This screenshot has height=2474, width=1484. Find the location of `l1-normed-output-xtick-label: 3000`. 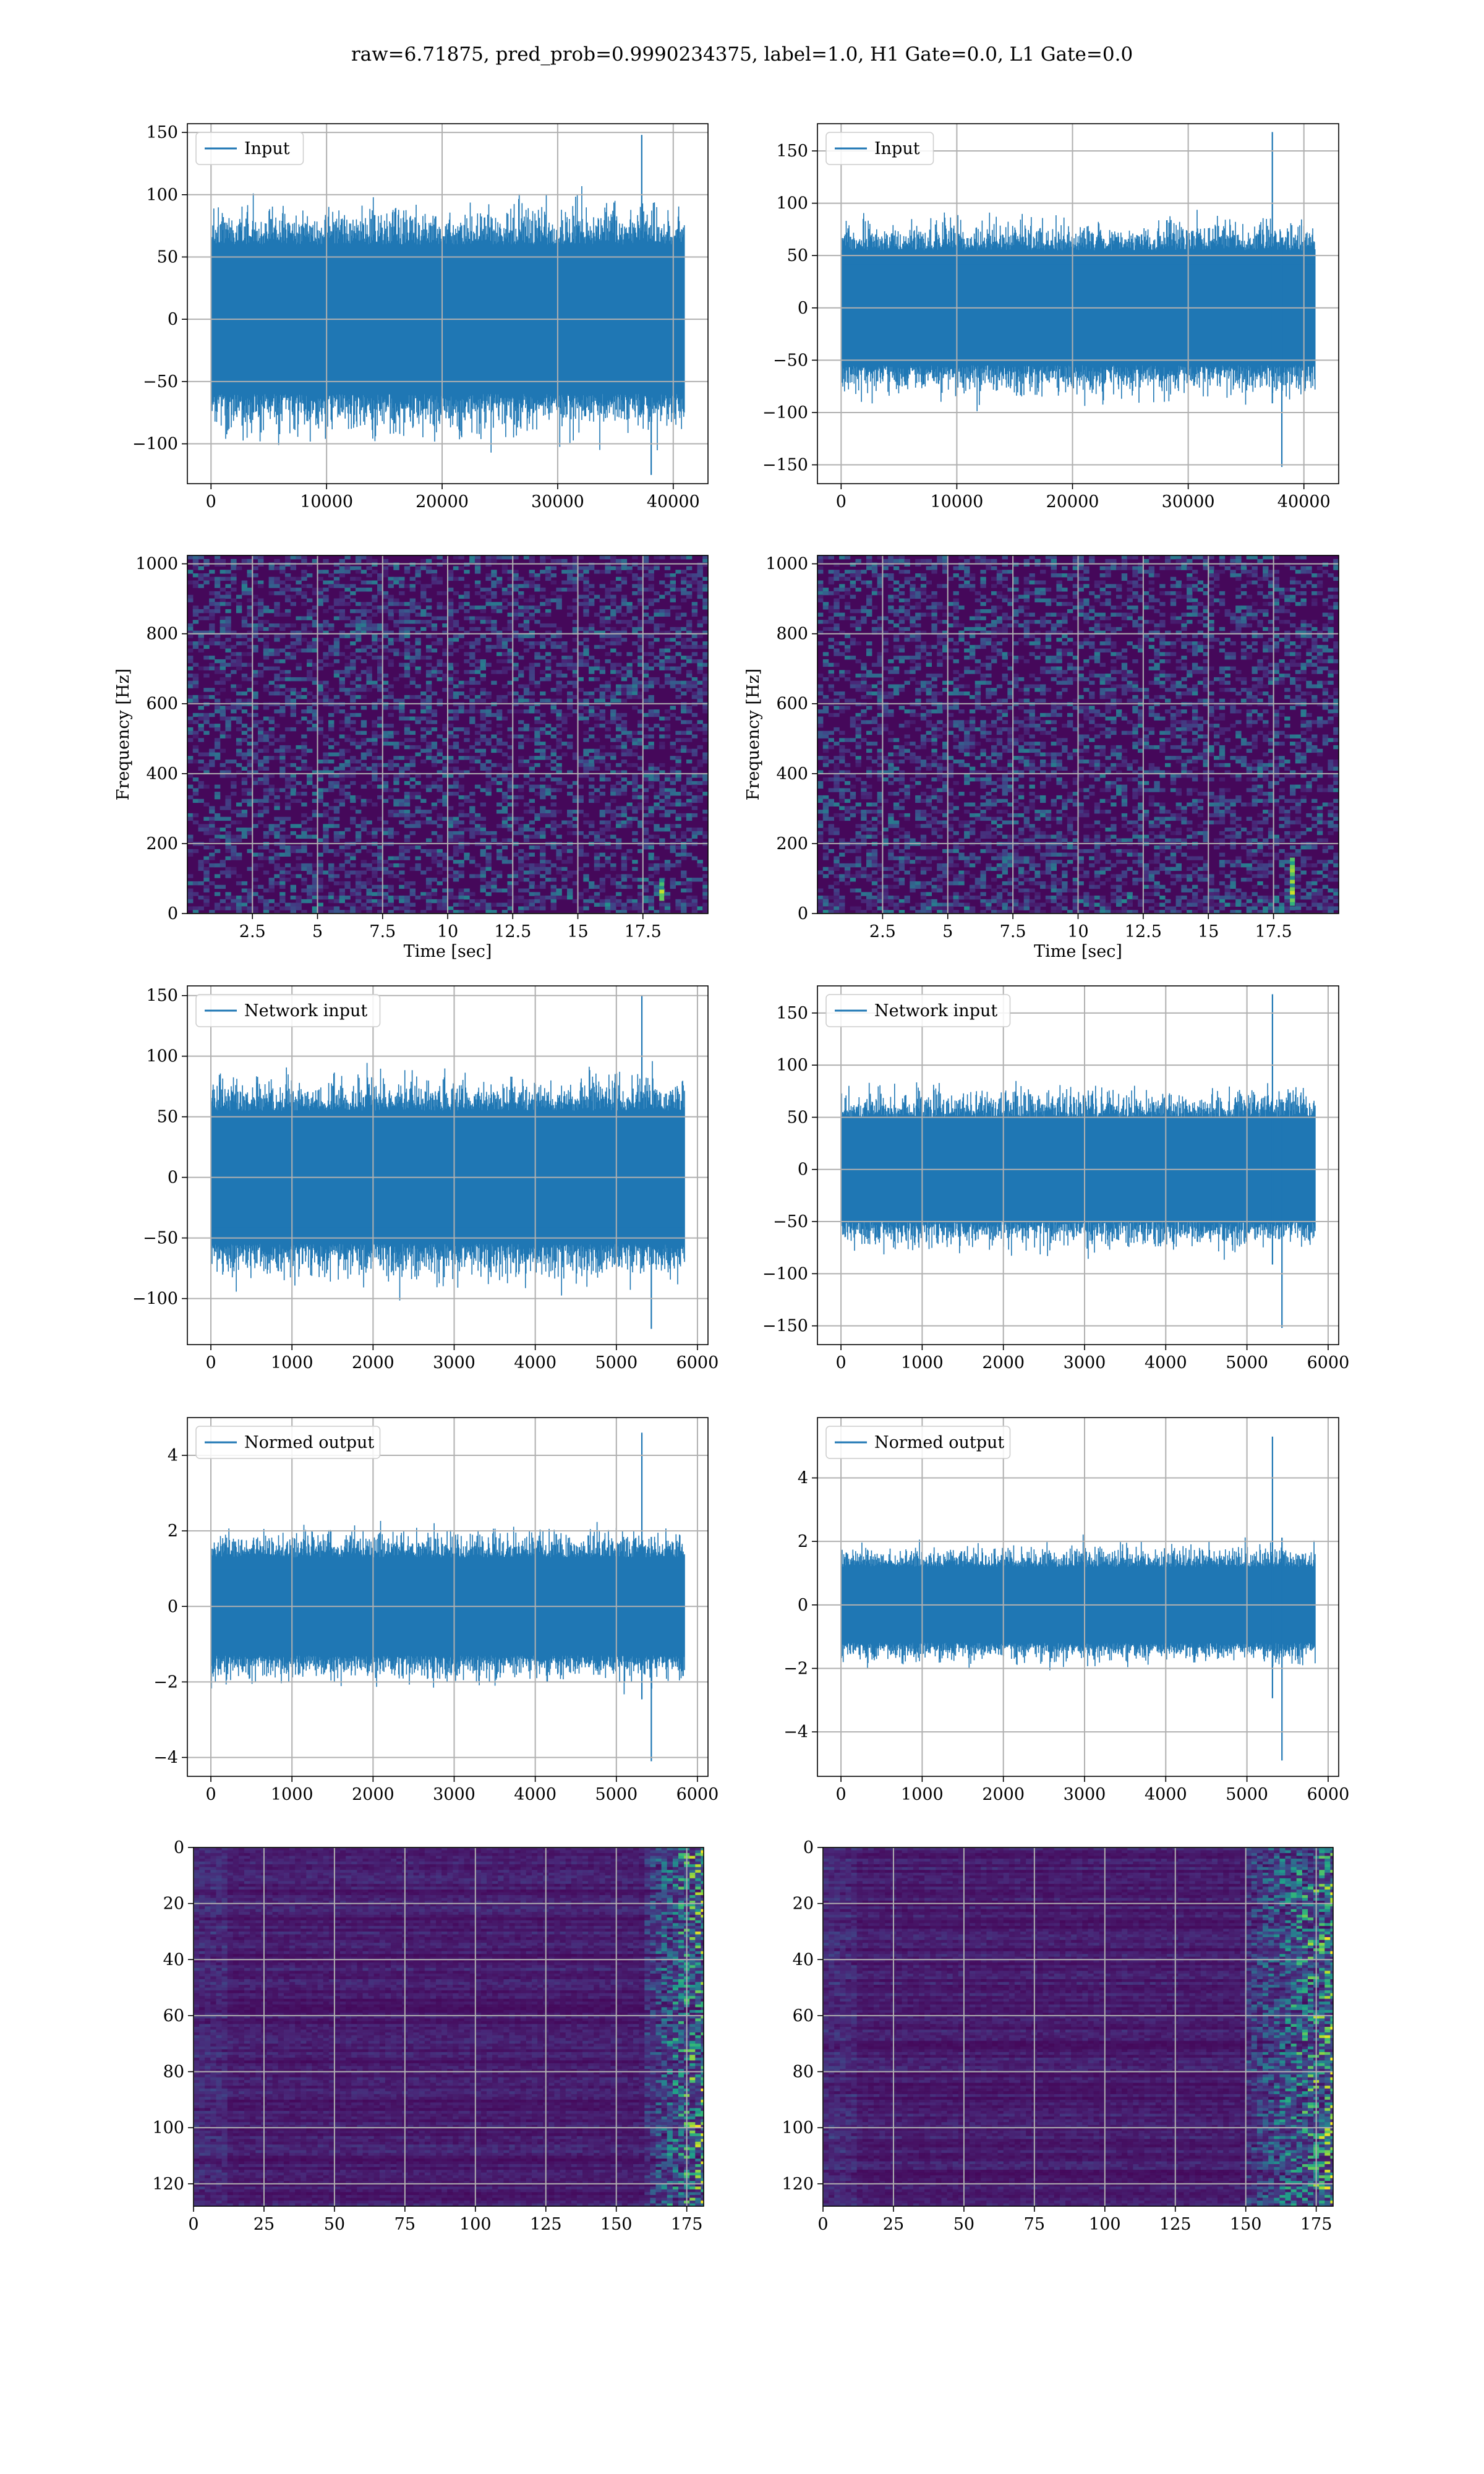

l1-normed-output-xtick-label: 3000 is located at coordinates (1085, 1794).